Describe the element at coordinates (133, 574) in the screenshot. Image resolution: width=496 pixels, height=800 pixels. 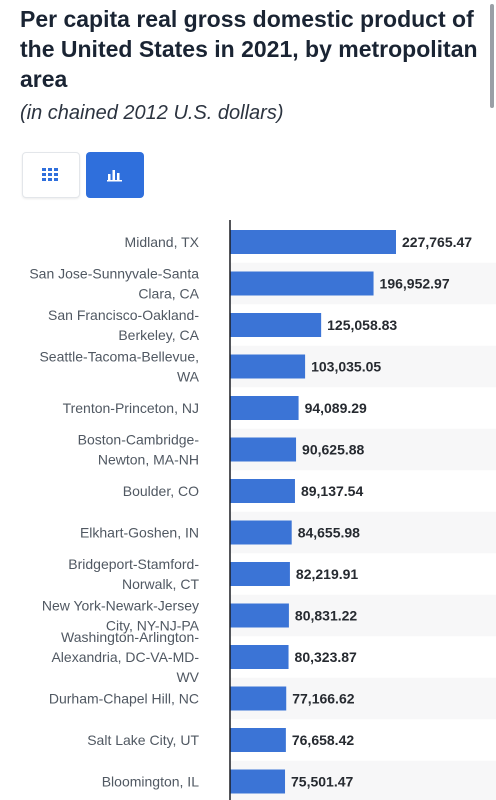
I see `category-label: Bridgeport-Stamford-Norwalk, CT` at that location.